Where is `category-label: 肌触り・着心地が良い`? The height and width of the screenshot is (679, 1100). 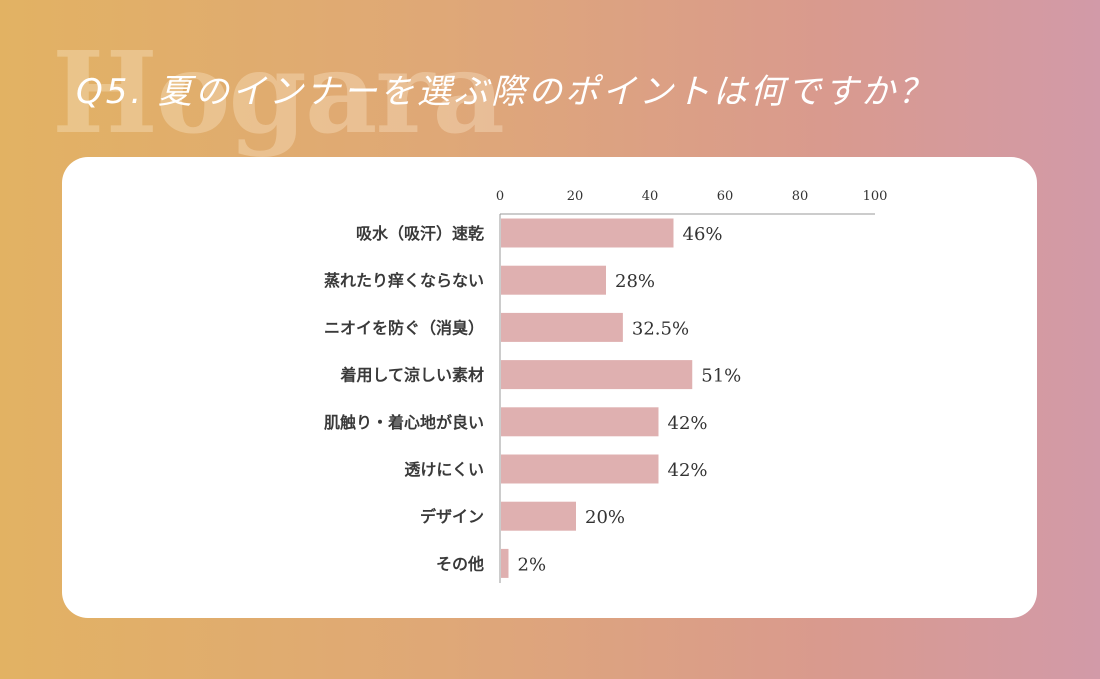 category-label: 肌触り・着心地が良い is located at coordinates (404, 422).